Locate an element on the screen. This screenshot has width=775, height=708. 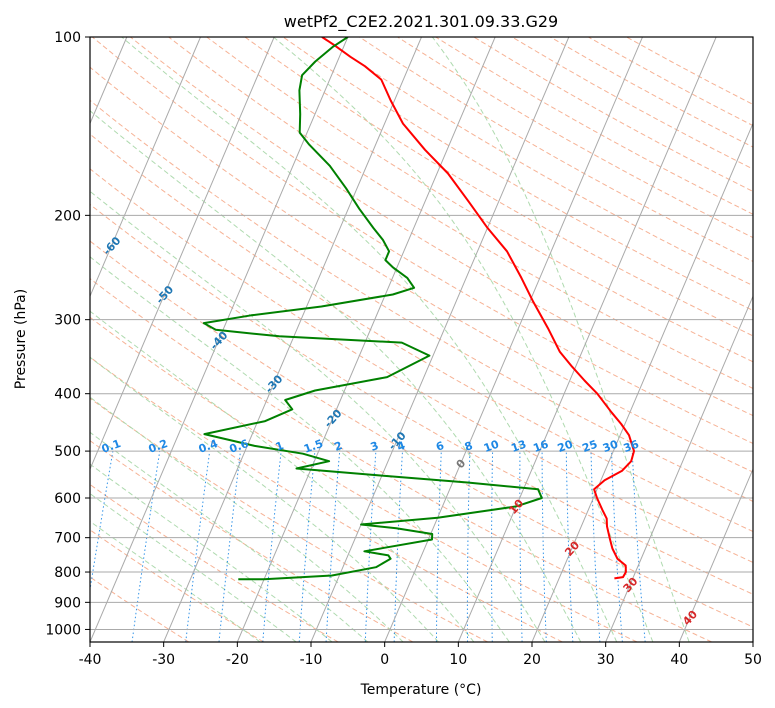
chart-title: wetPf2_C2E2.2021.301.09.33.G29 is located at coordinates (421, 22).